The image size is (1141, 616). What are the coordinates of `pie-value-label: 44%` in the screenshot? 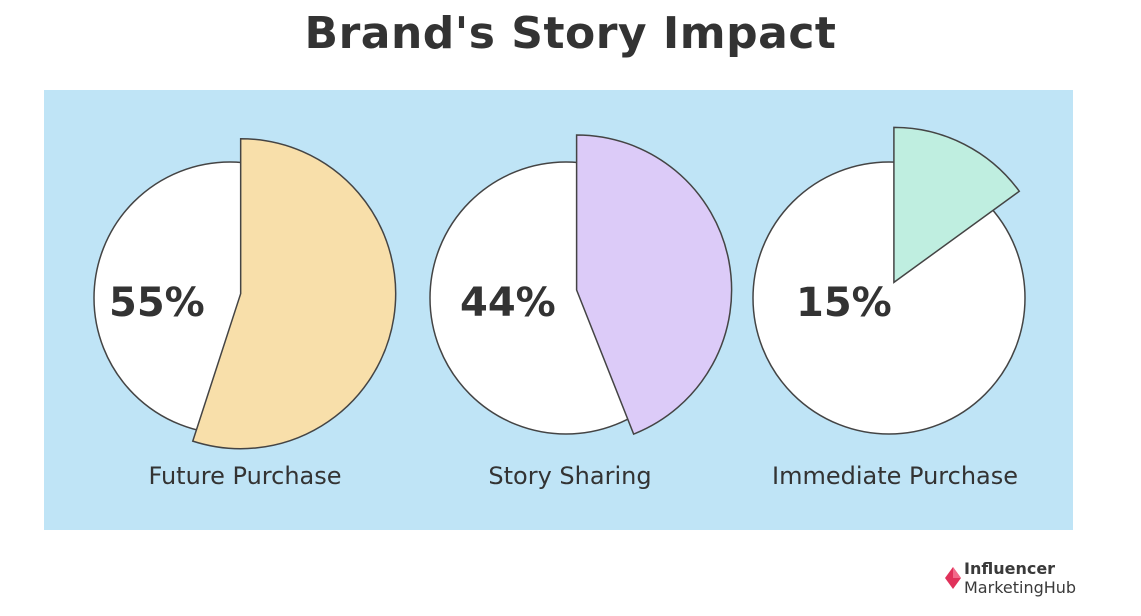 It's located at (508, 303).